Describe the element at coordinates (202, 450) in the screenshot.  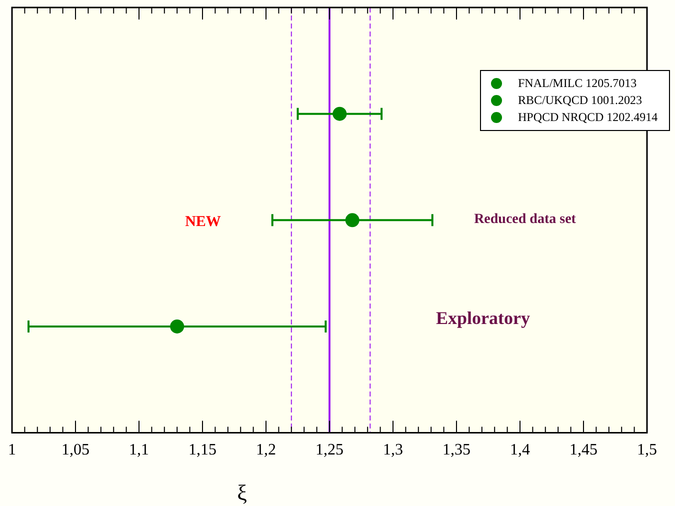
I see `x-tick-label: 1,15` at that location.